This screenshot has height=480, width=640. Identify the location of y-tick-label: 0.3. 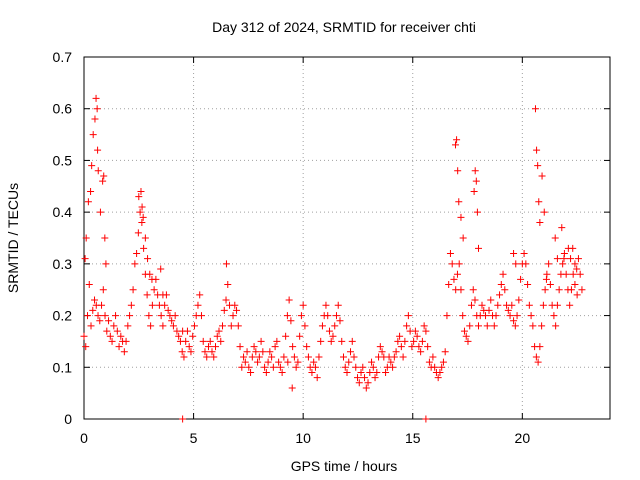
(63, 264).